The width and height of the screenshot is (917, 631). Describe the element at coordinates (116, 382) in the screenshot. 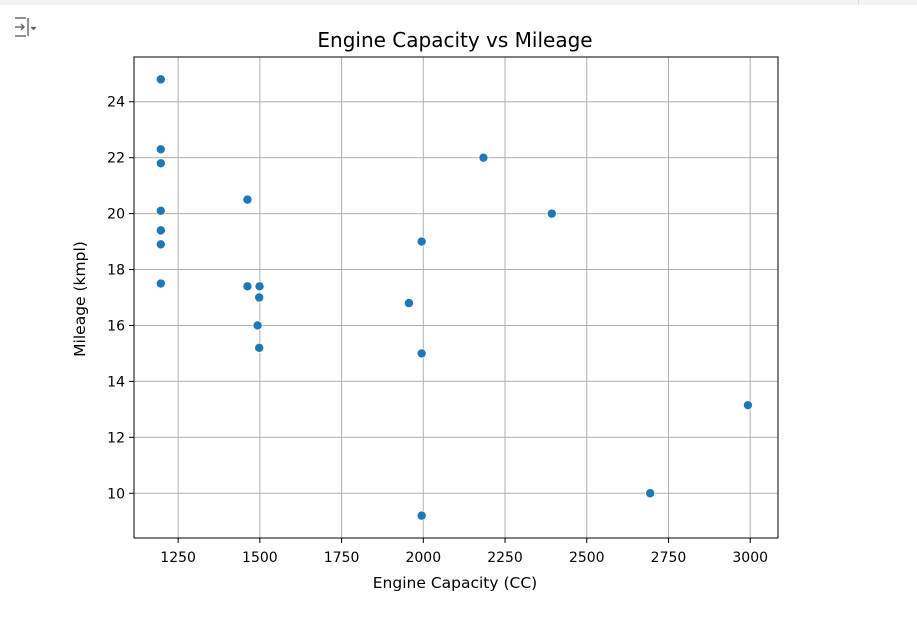

I see `y-tick-label: 14` at that location.